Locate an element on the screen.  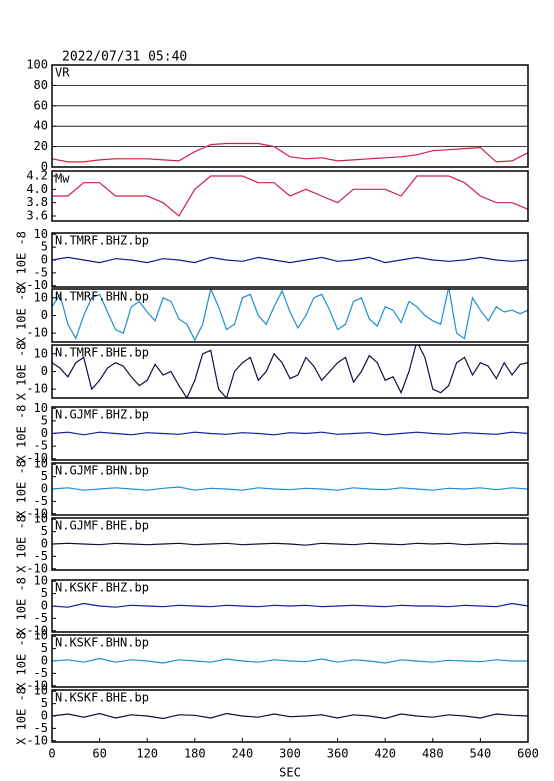
panel-label: VR is located at coordinates (62, 73).